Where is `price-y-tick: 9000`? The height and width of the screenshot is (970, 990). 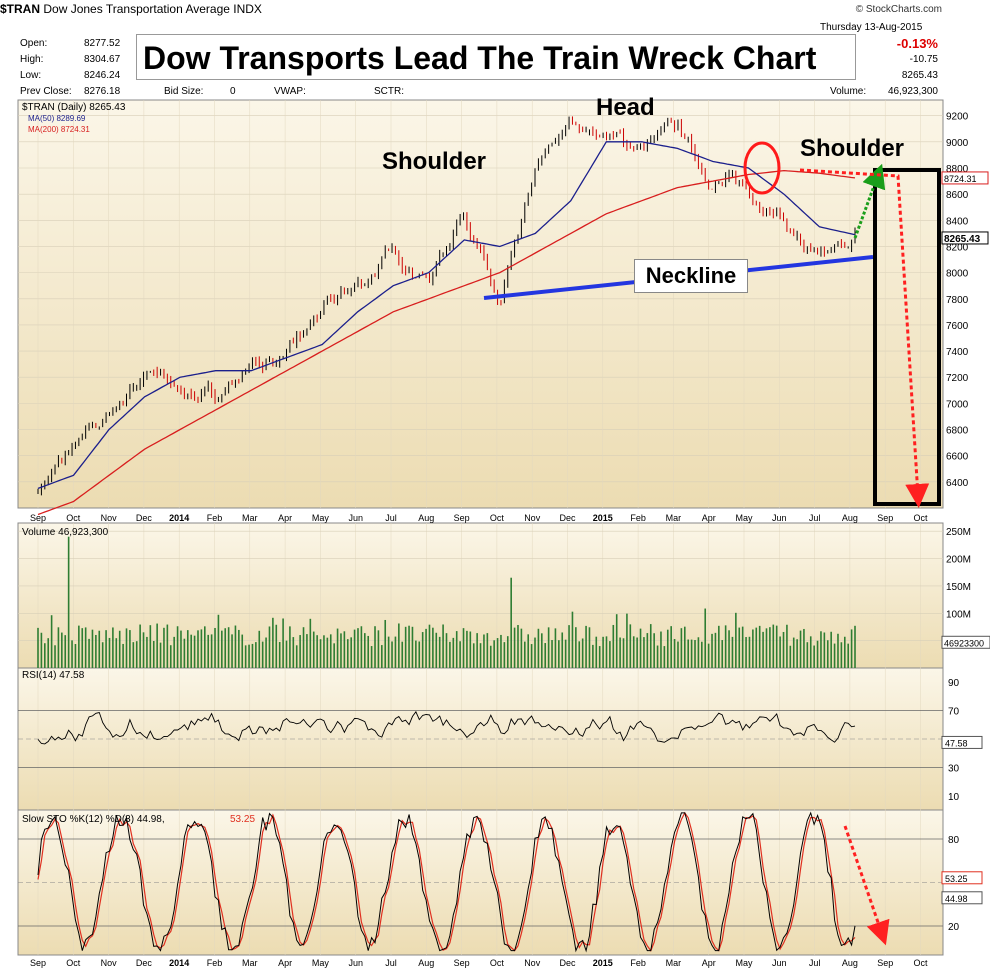 price-y-tick: 9000 is located at coordinates (957, 143).